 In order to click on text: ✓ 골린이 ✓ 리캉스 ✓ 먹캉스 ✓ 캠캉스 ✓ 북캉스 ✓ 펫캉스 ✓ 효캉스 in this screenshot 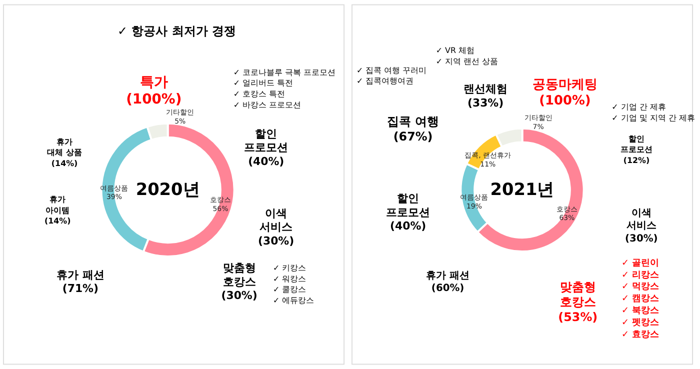, I will do `click(641, 299)`.